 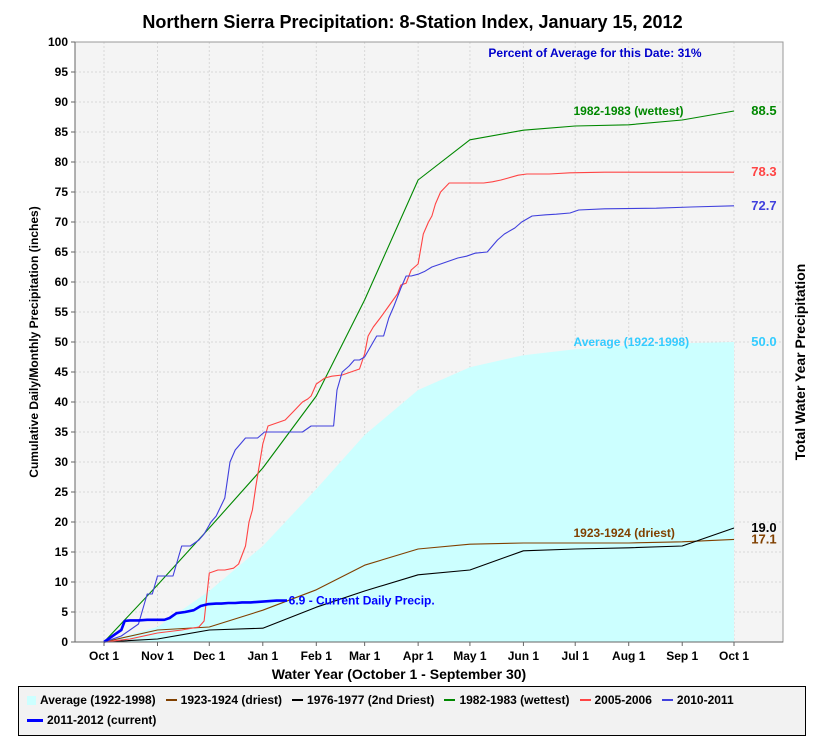 What do you see at coordinates (98, 700) in the screenshot?
I see `legend-label: Average (1922-1998)` at bounding box center [98, 700].